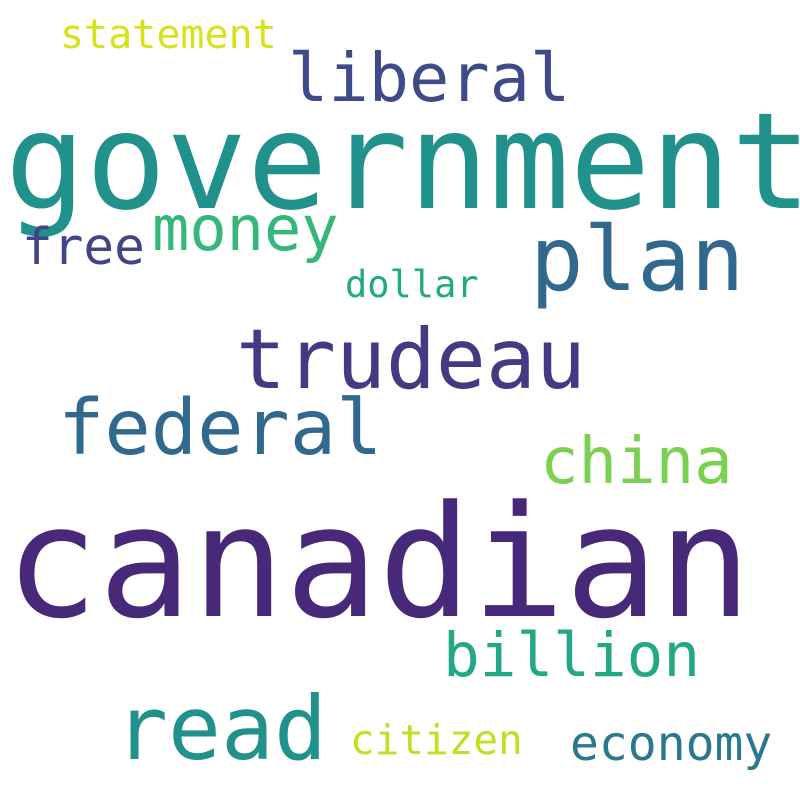  What do you see at coordinates (436, 740) in the screenshot?
I see `word-citizen: citizen` at bounding box center [436, 740].